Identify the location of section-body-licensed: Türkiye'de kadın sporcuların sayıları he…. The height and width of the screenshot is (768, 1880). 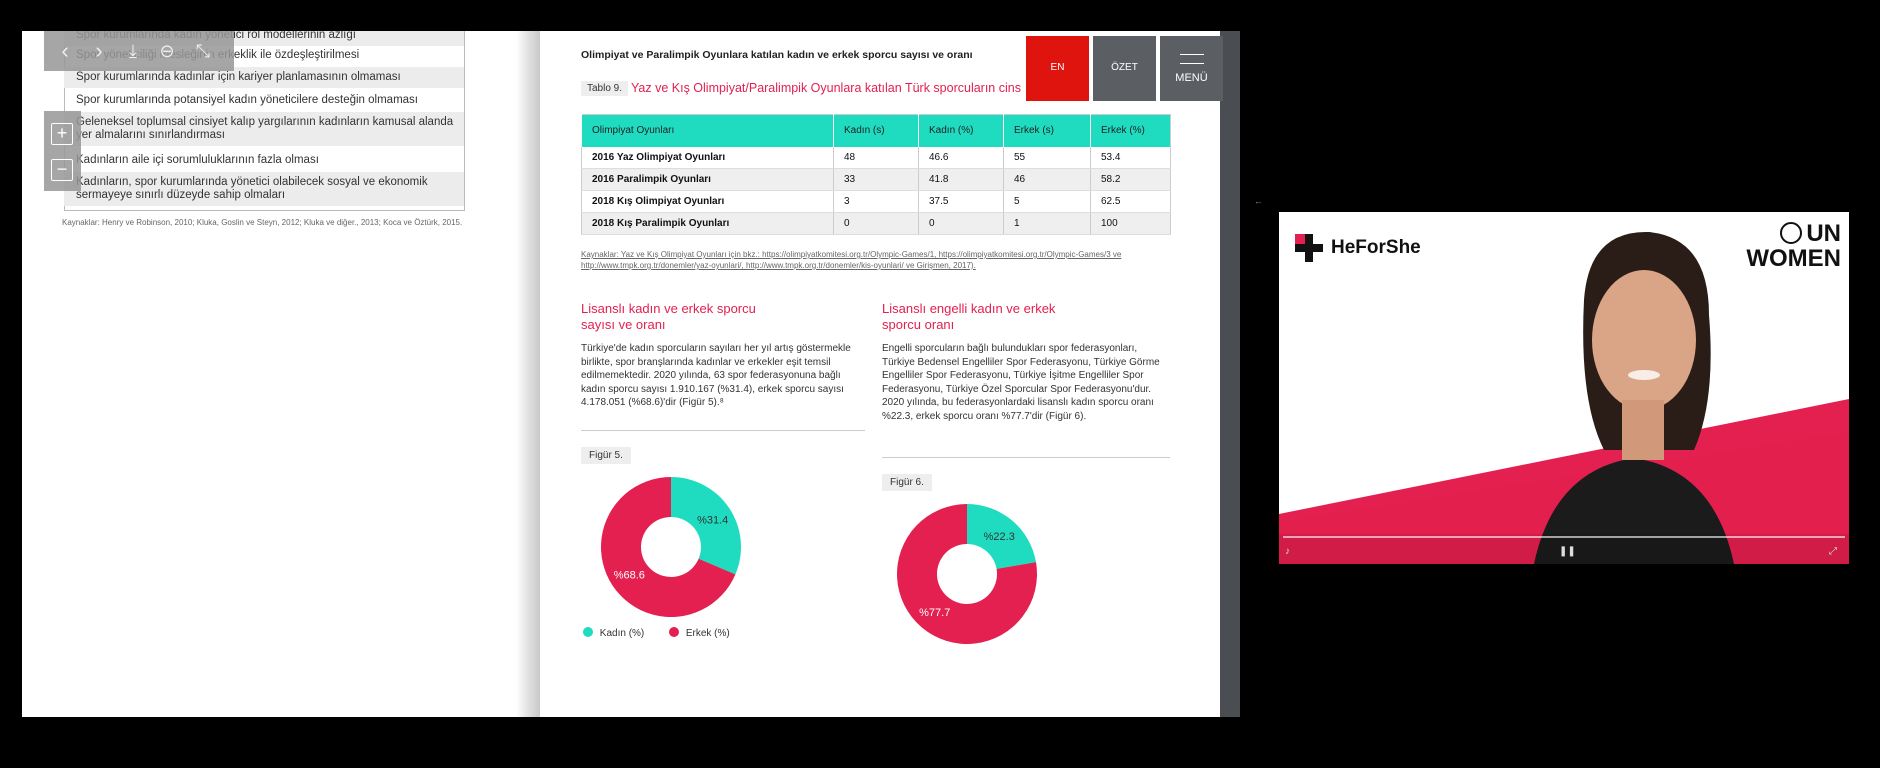
(716, 375).